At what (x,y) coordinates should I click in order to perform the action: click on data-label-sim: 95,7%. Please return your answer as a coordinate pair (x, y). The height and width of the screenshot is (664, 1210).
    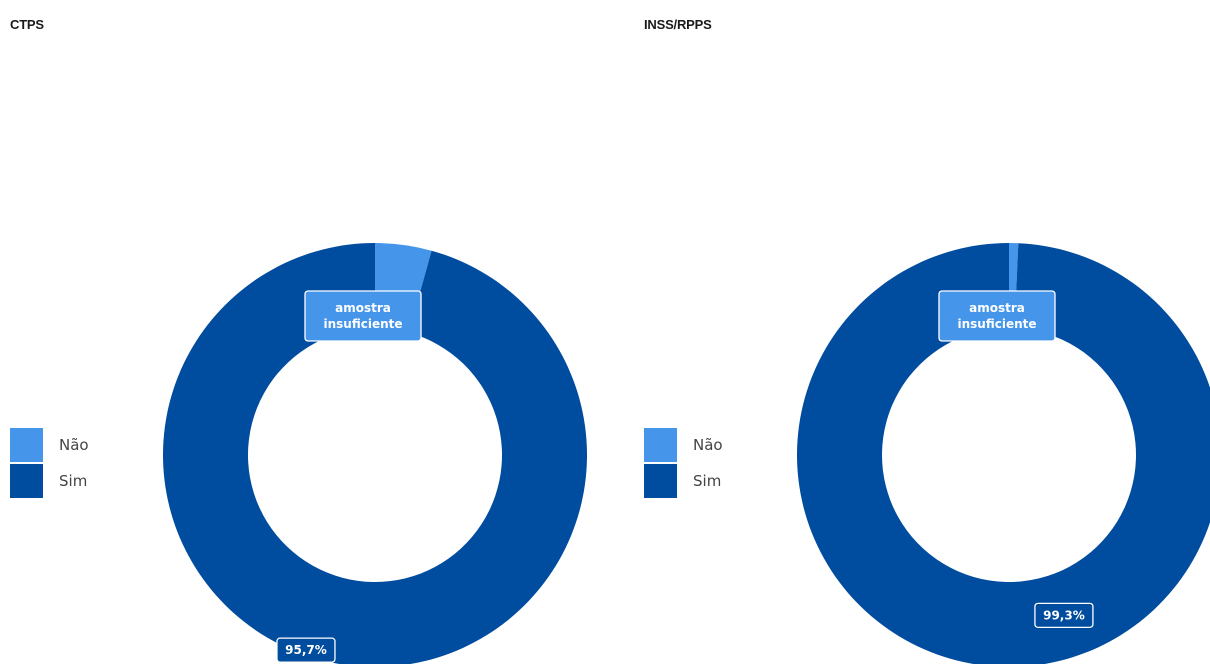
    Looking at the image, I should click on (306, 650).